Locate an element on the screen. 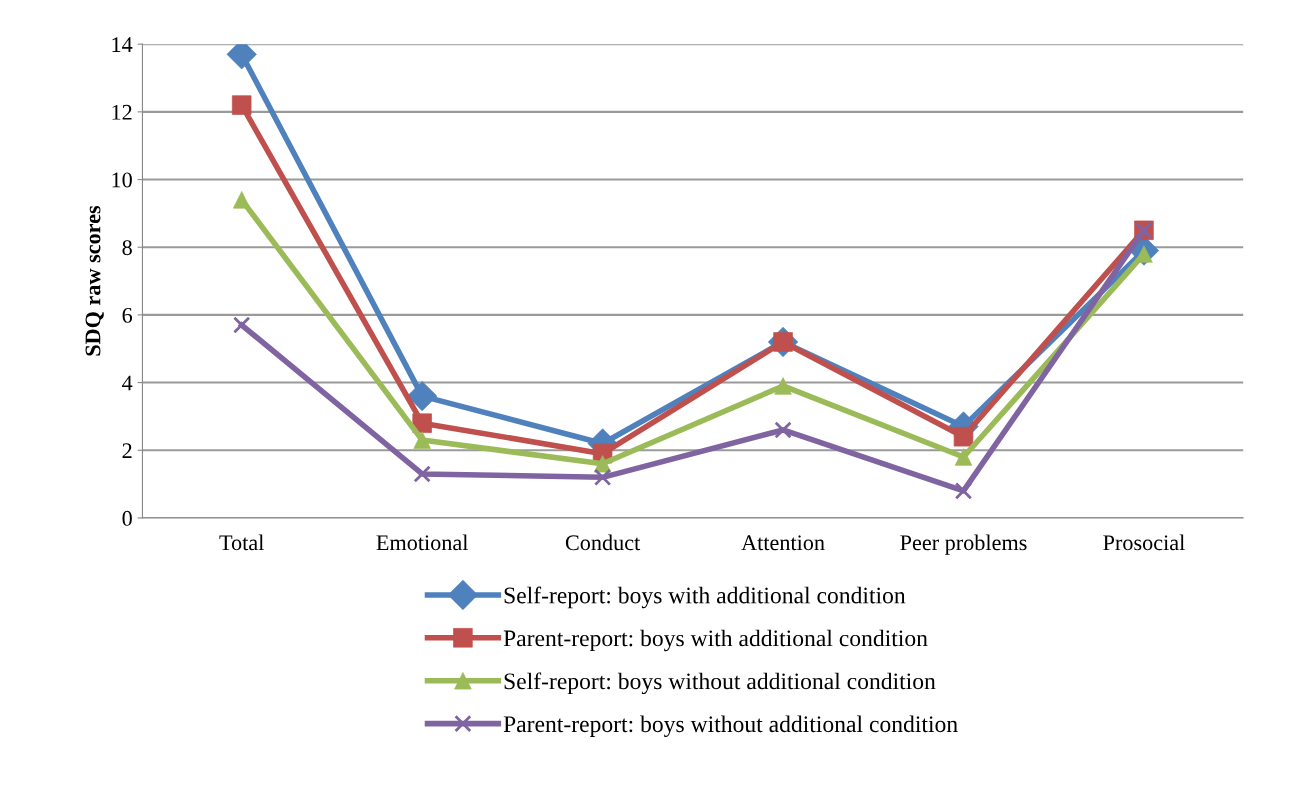 The image size is (1295, 803). y-tick-label: 2 is located at coordinates (127, 450).